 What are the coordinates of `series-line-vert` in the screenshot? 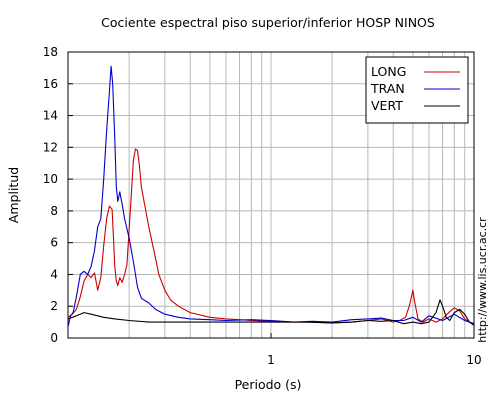 It's located at (271, 312).